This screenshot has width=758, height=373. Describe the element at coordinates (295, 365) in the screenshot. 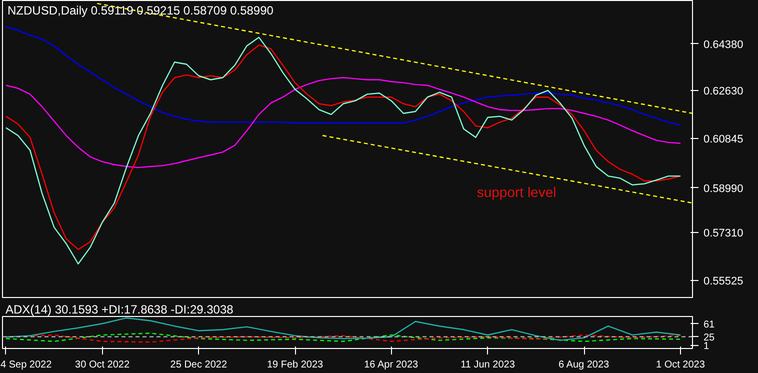

I see `x-tick-label: 19 Feb 2023` at that location.